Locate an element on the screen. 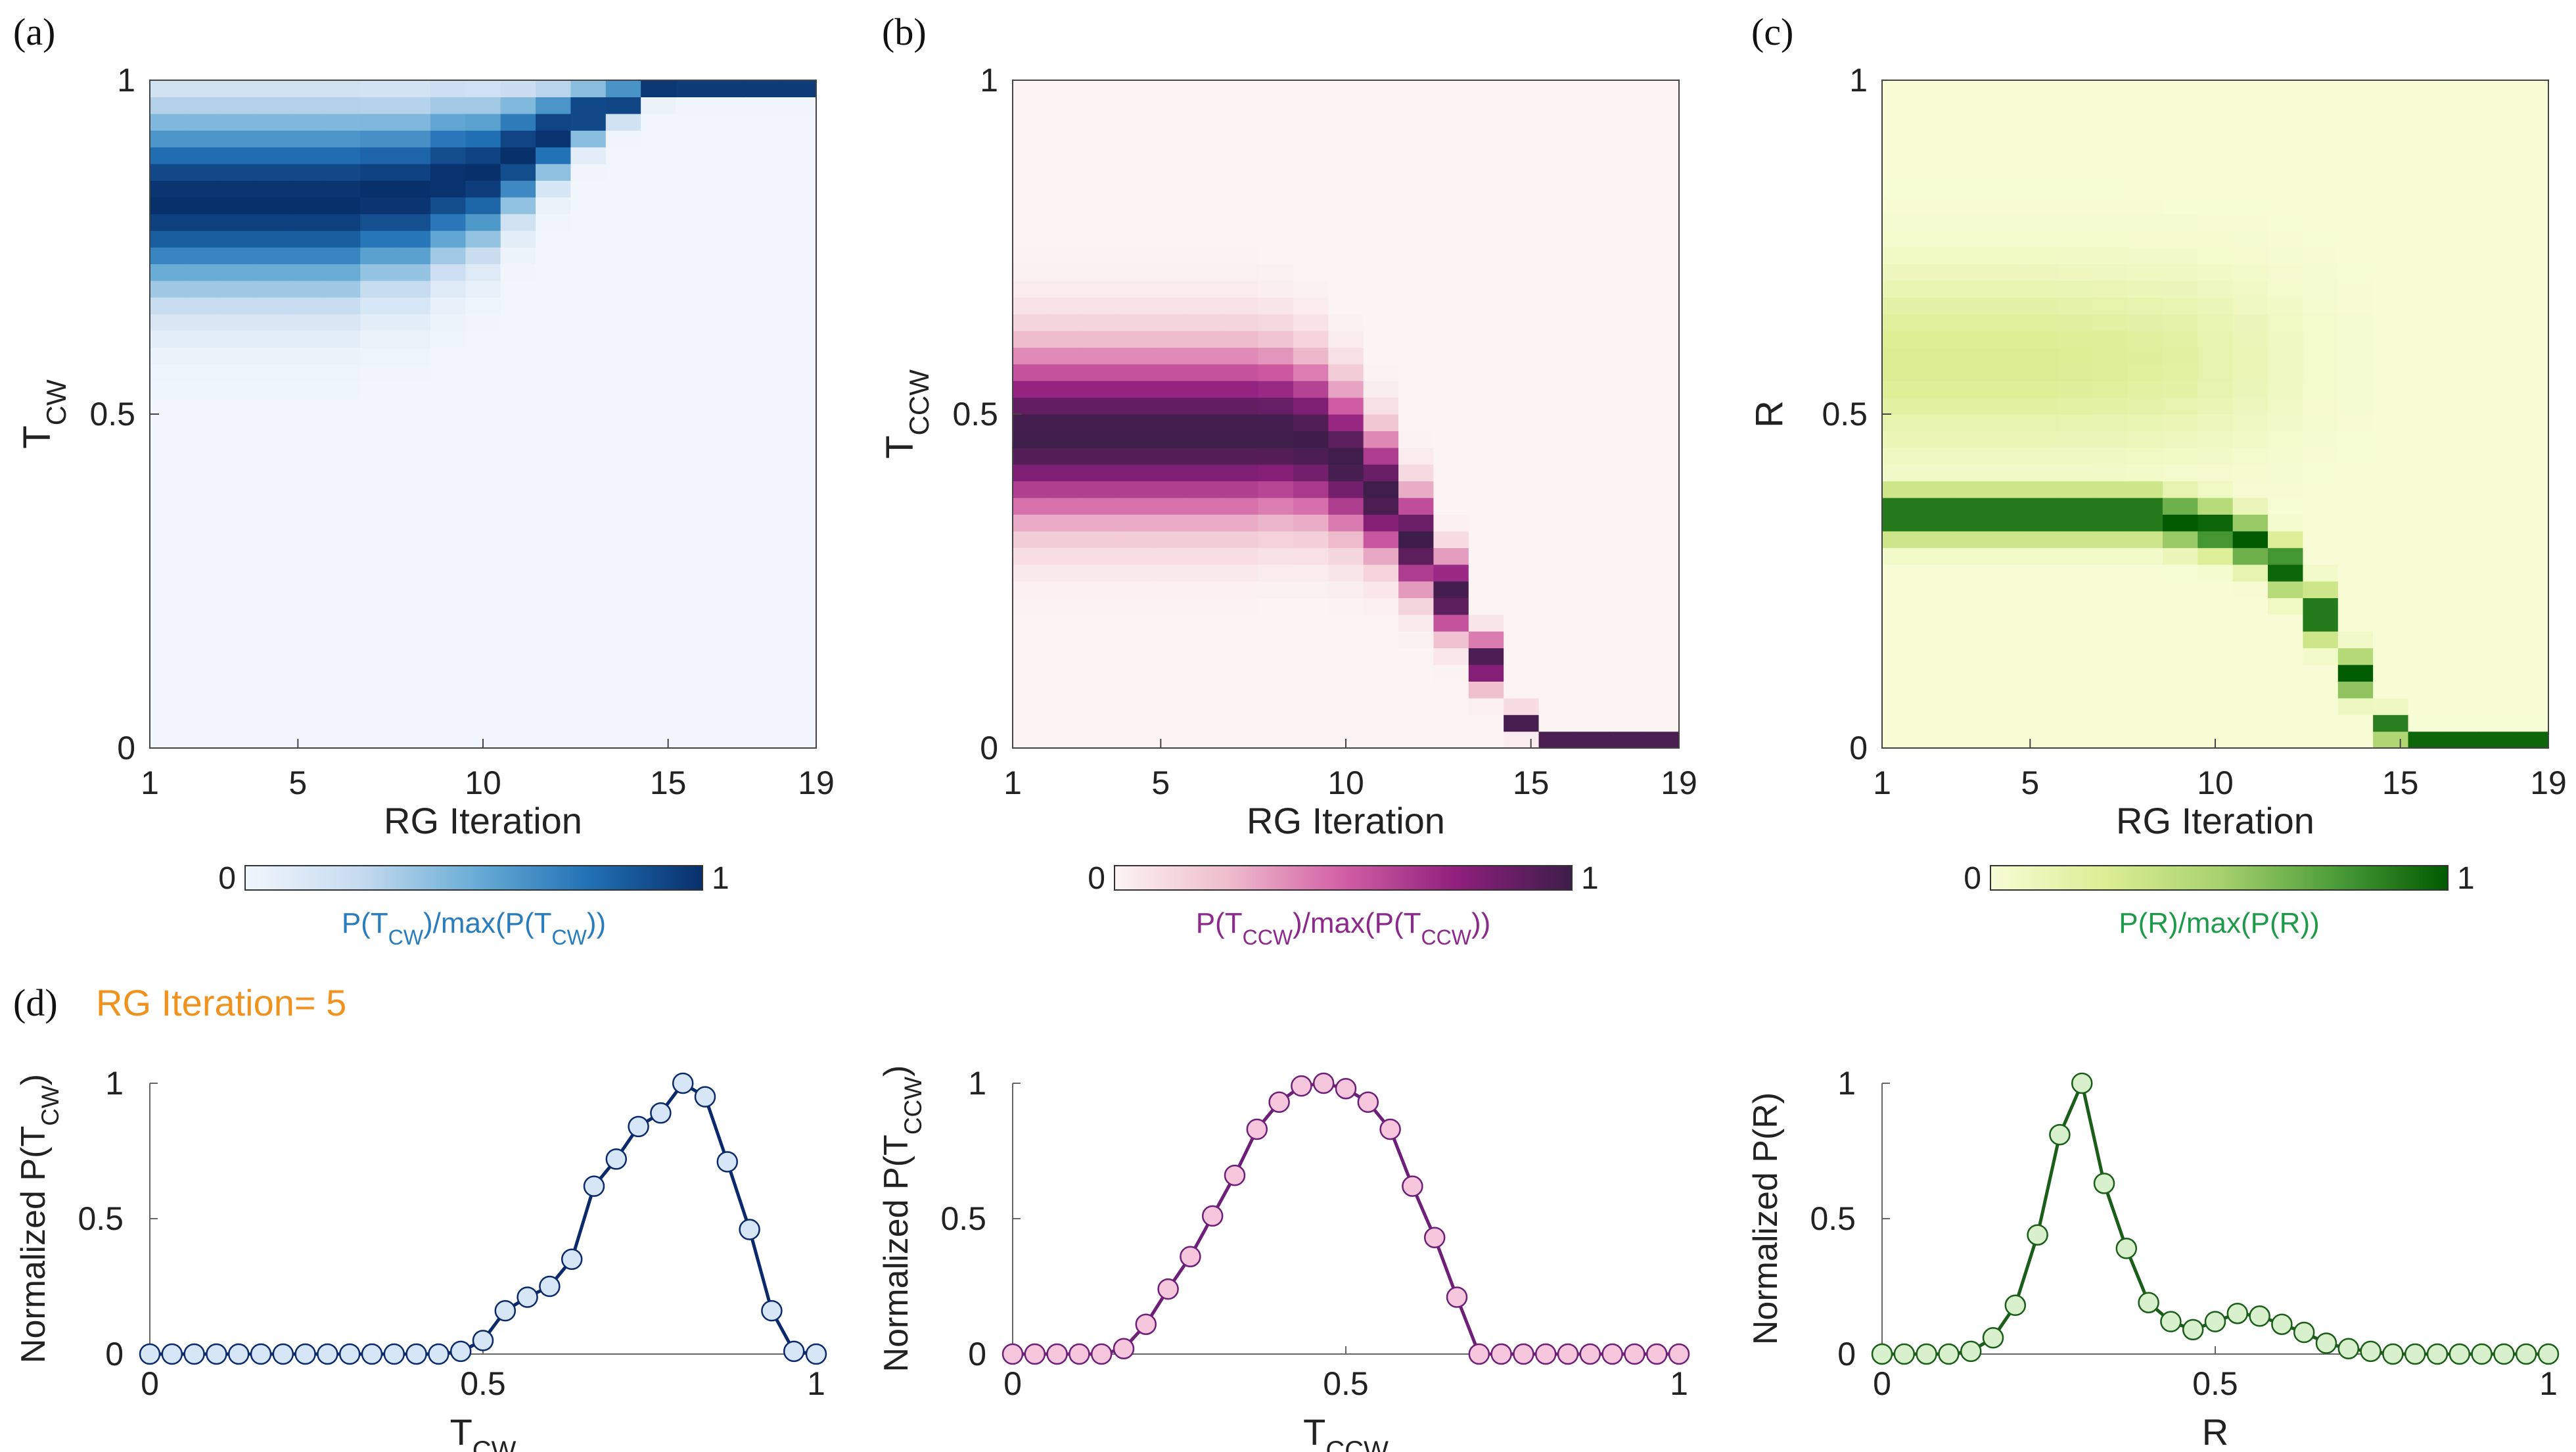 The image size is (2576, 1452). x-tick-label: 15 is located at coordinates (668, 783).